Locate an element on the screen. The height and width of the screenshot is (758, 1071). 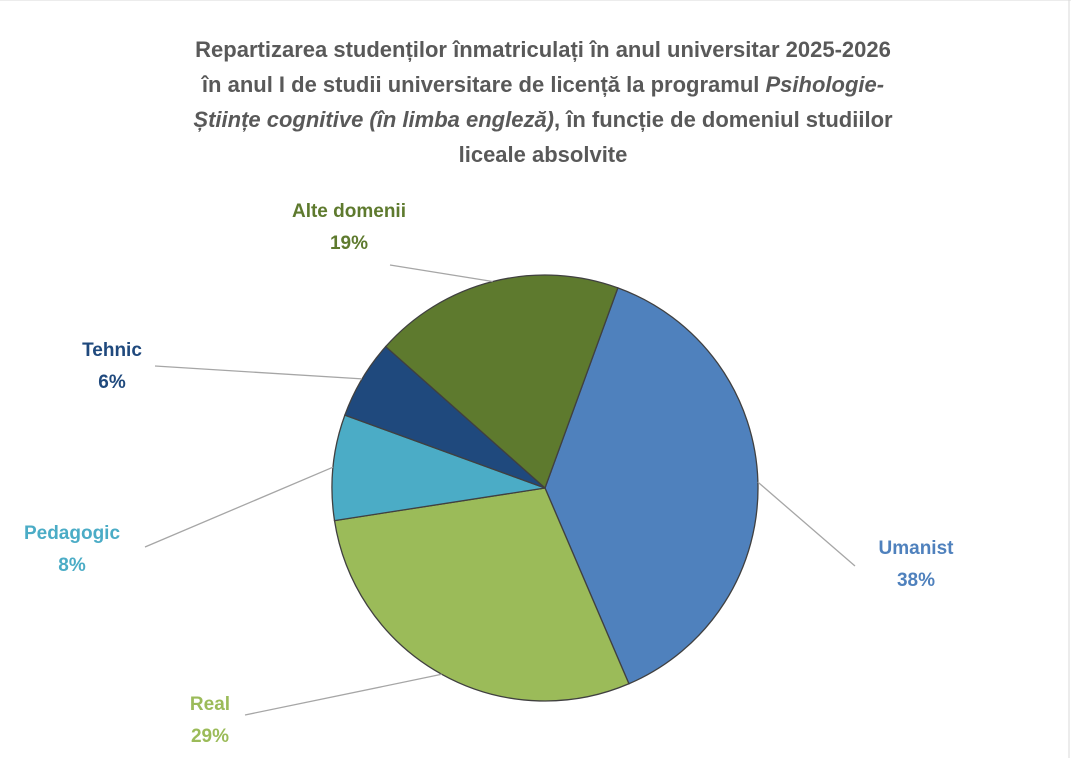
data-label-value: 38% is located at coordinates (916, 580).